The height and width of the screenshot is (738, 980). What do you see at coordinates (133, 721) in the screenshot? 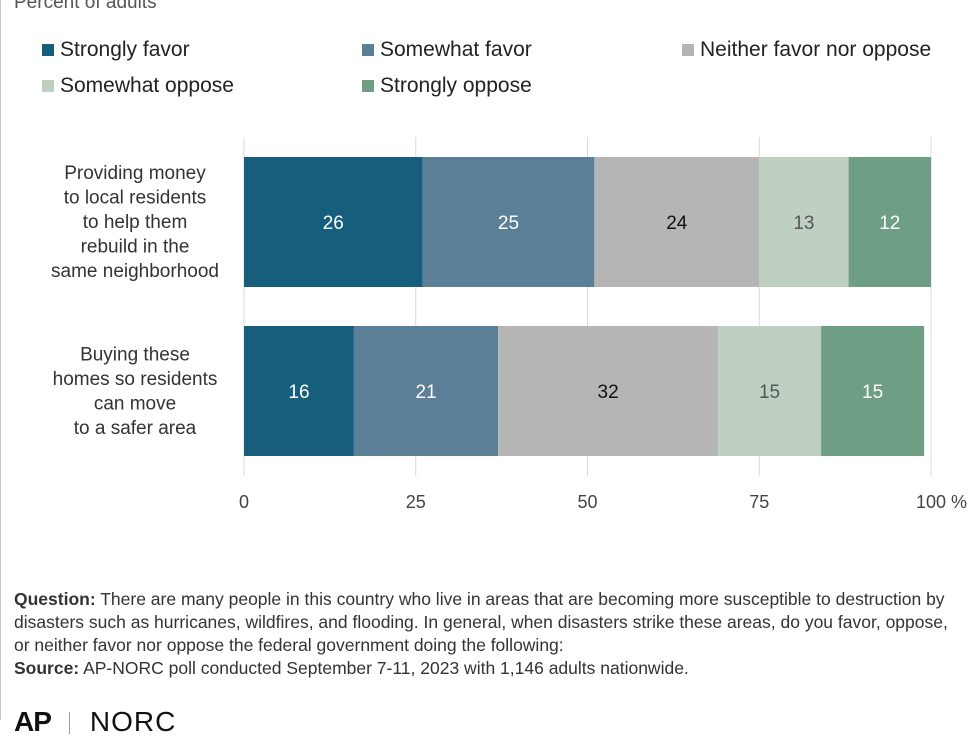
I see `norc-logo: NORC` at bounding box center [133, 721].